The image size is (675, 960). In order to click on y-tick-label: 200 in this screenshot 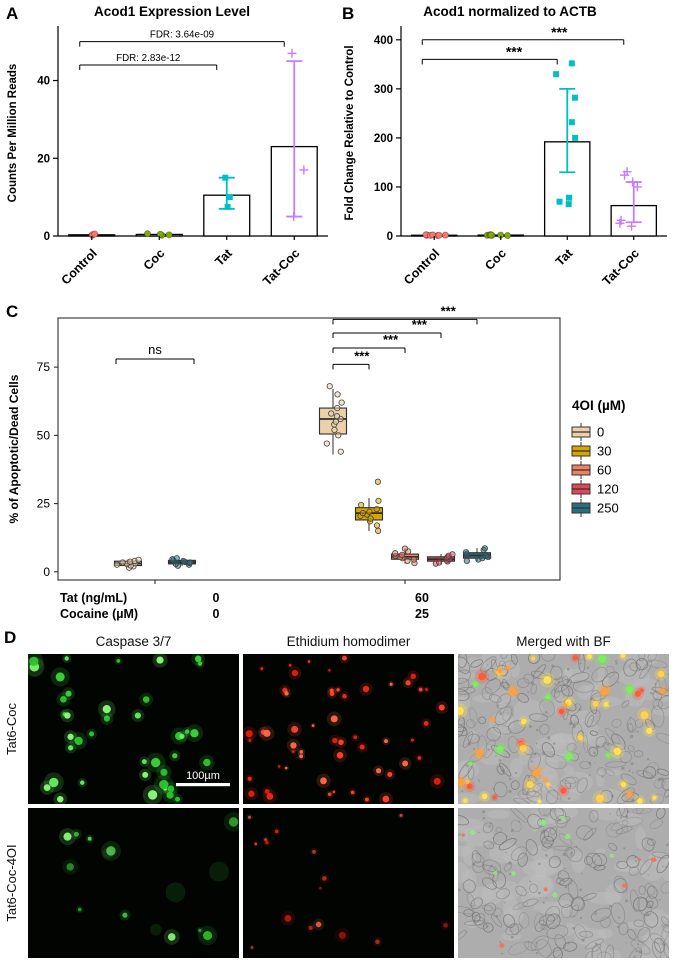, I will do `click(383, 139)`.